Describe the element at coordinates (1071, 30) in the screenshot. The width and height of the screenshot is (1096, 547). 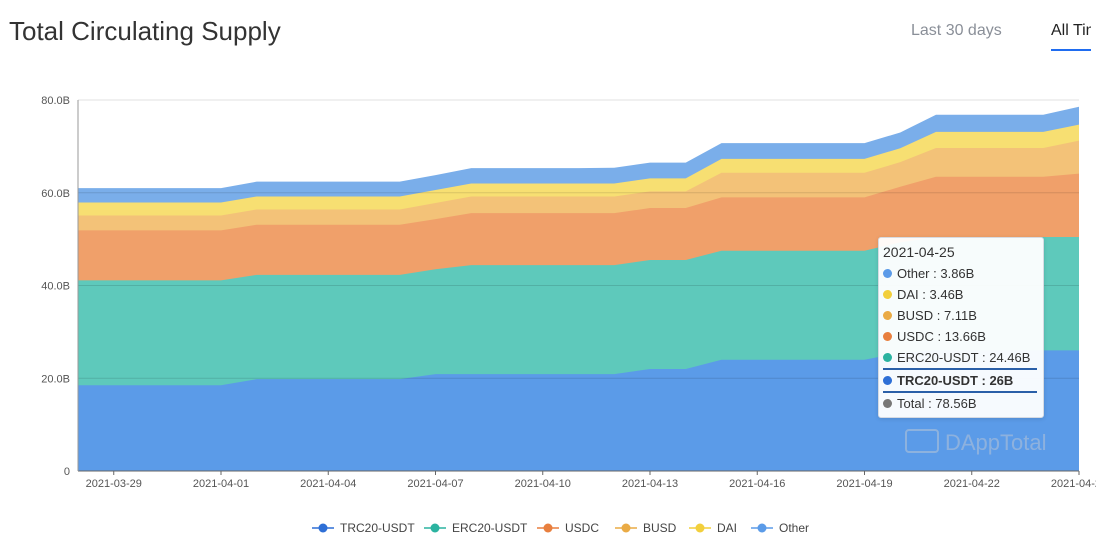
I see `tab-all-time: All Time` at that location.